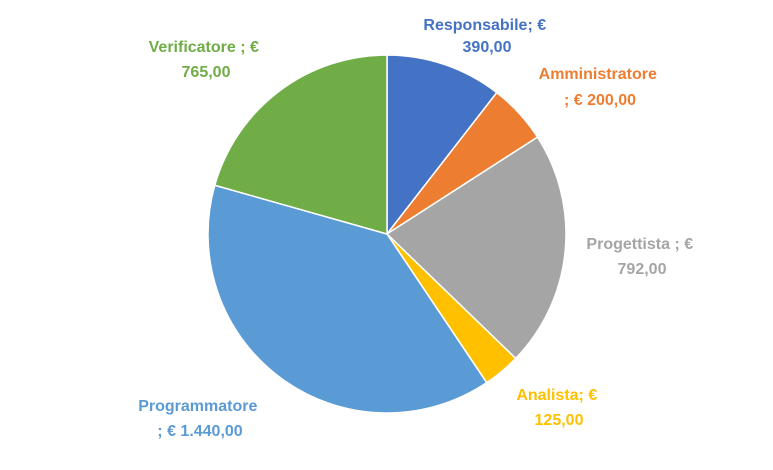 Image resolution: width=773 pixels, height=470 pixels. Describe the element at coordinates (558, 408) in the screenshot. I see `label-analista: Analista; € 125,00` at that location.